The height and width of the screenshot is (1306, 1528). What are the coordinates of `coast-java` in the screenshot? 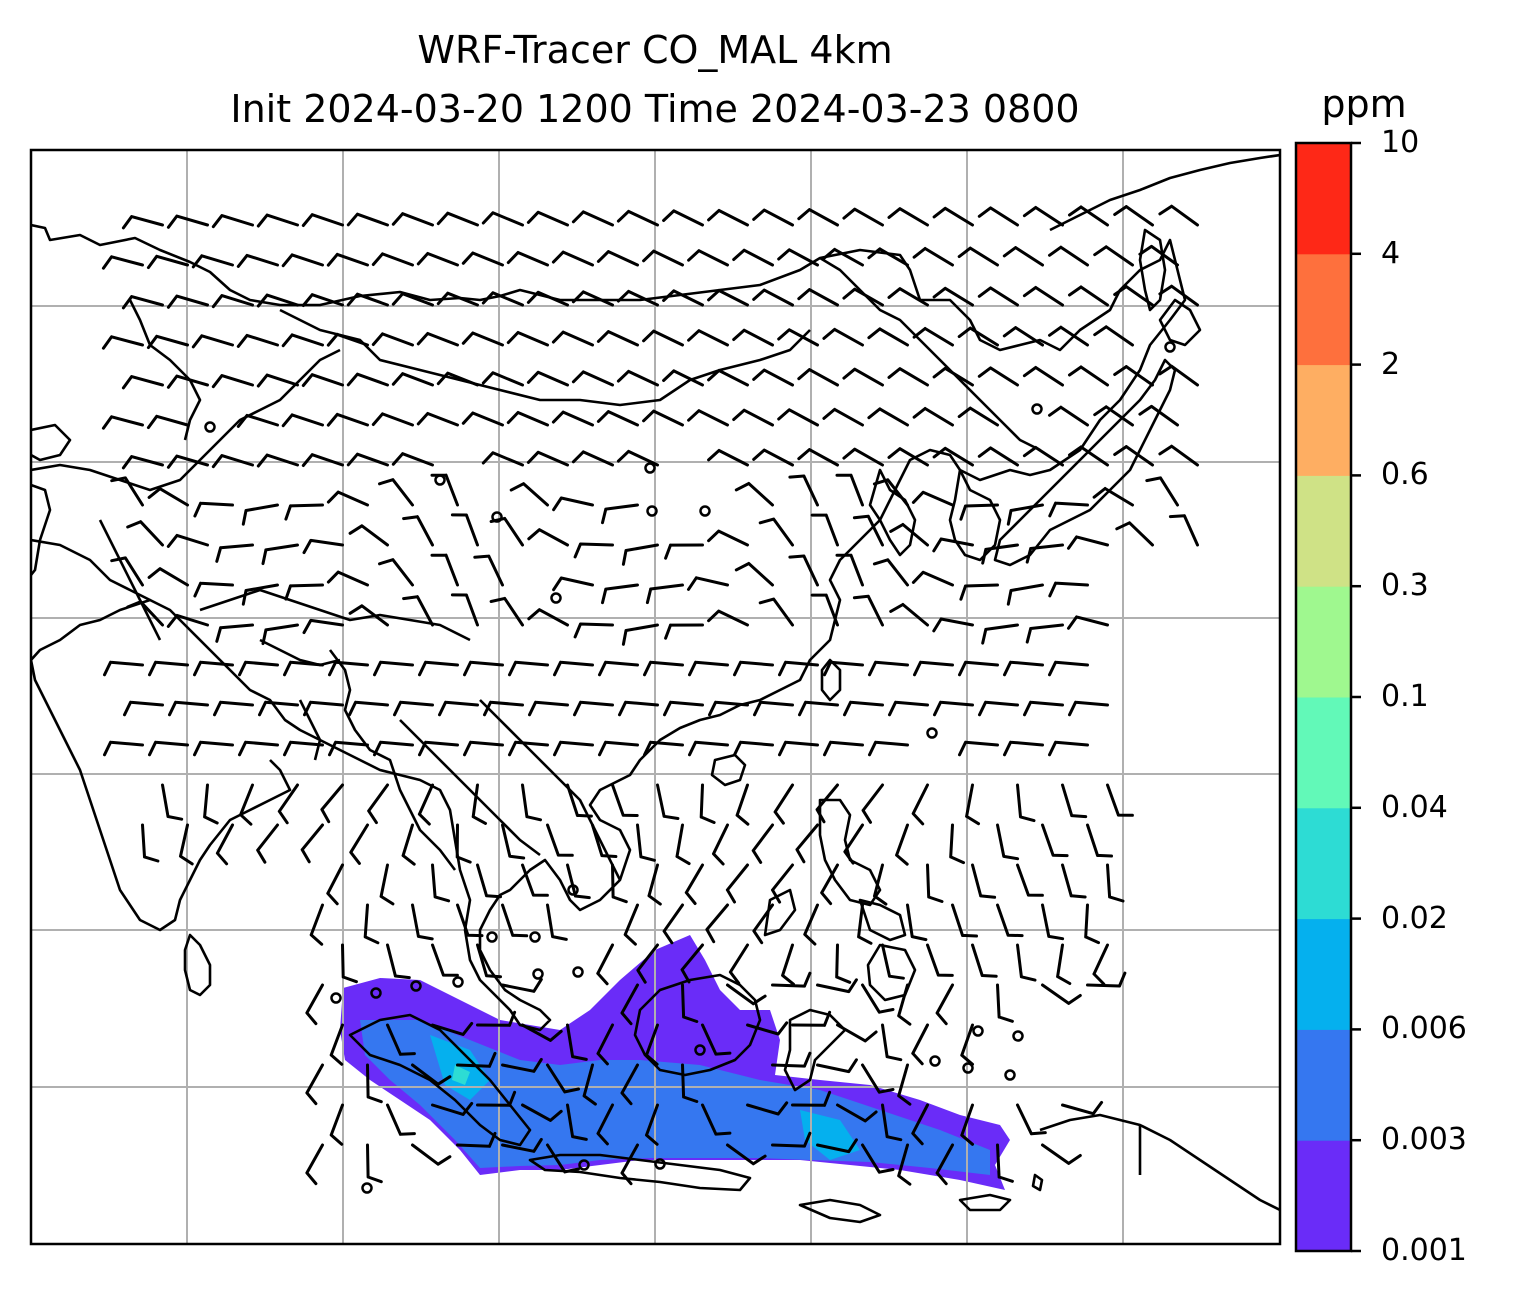 It's located at (640, 1172).